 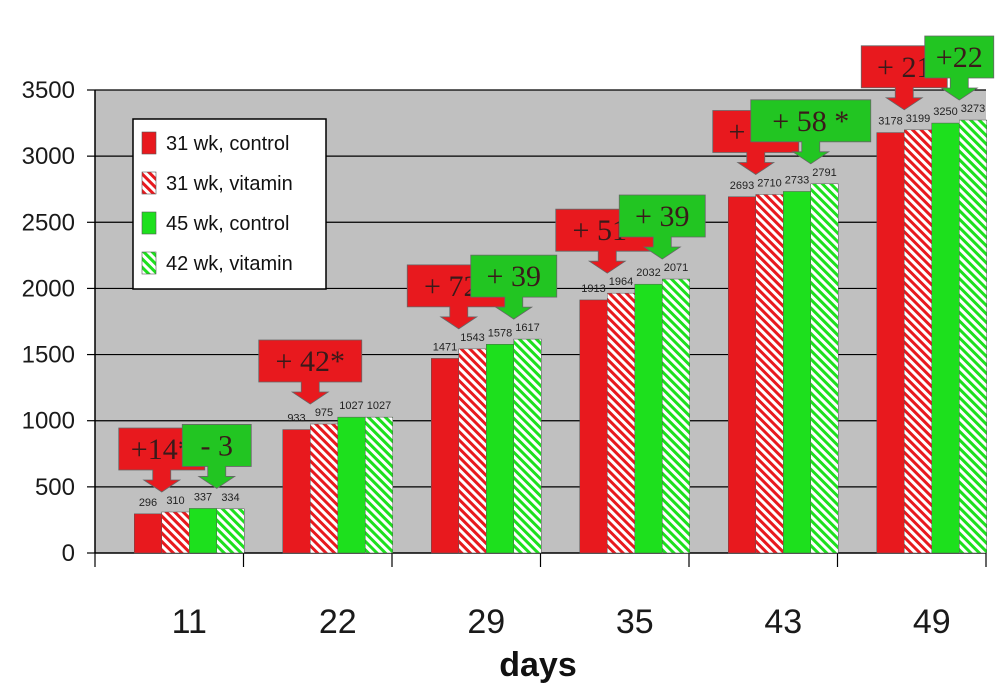 I want to click on bar-value-label: 3250, so click(x=945, y=112).